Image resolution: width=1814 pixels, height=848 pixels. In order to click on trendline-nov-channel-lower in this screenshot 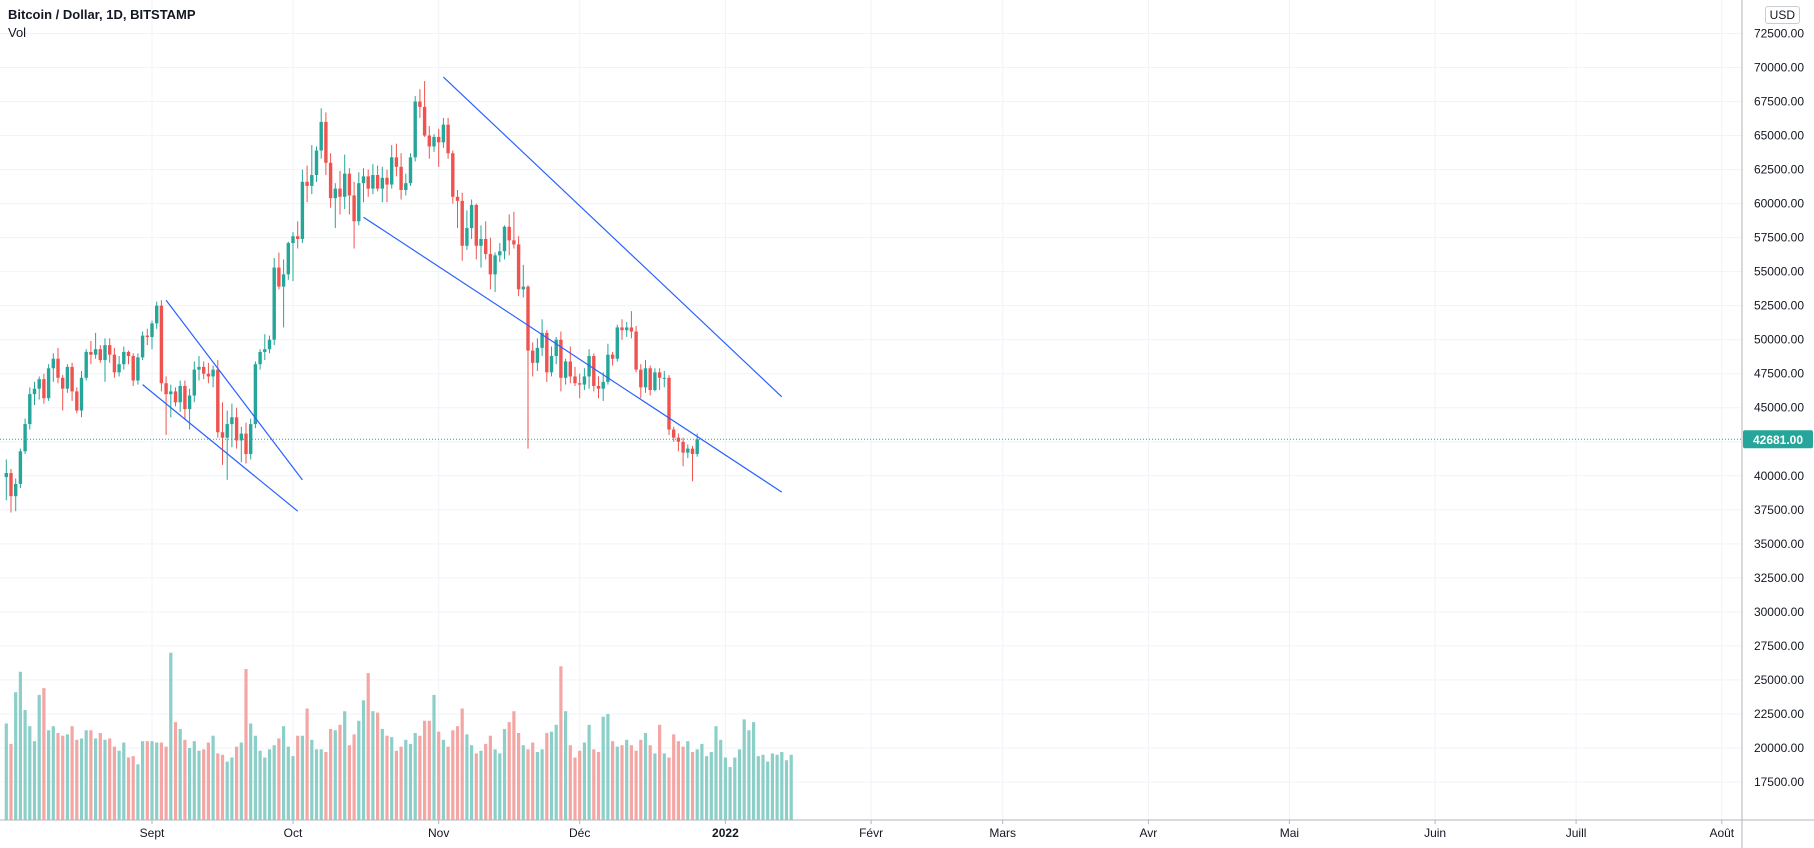, I will do `click(573, 354)`.